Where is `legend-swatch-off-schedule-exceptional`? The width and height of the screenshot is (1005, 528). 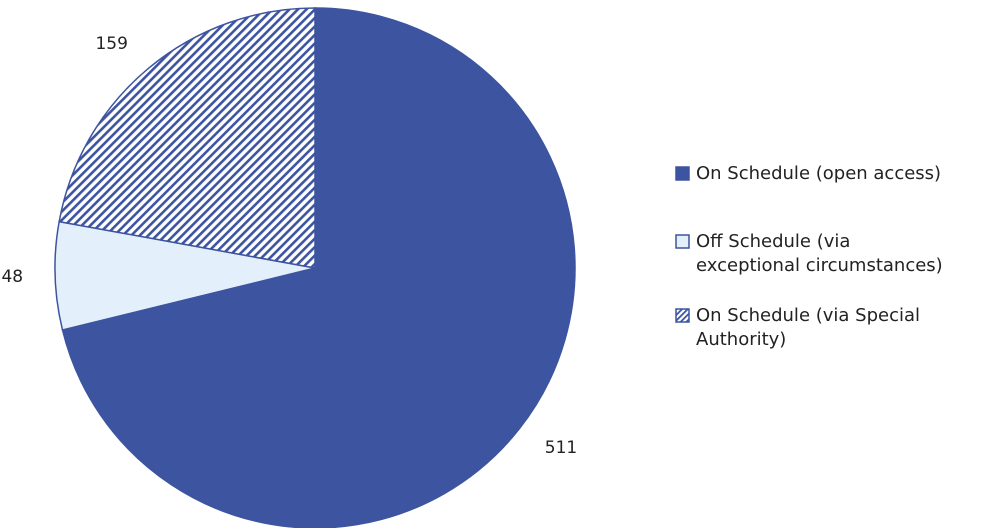 legend-swatch-off-schedule-exceptional is located at coordinates (682, 241).